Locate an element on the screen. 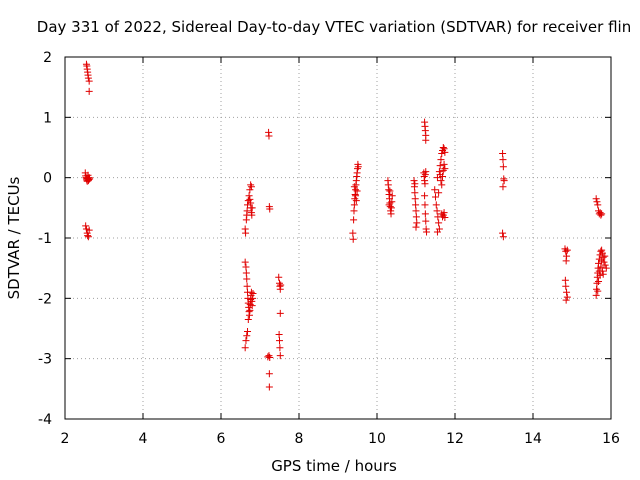 The height and width of the screenshot is (480, 640). y-tick-label: -1 is located at coordinates (45, 239).